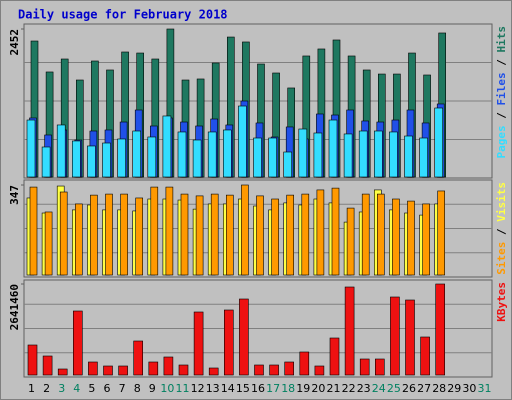 Image resolution: width=512 pixels, height=400 pixels. I want to click on x-tick-label: 17, so click(273, 388).